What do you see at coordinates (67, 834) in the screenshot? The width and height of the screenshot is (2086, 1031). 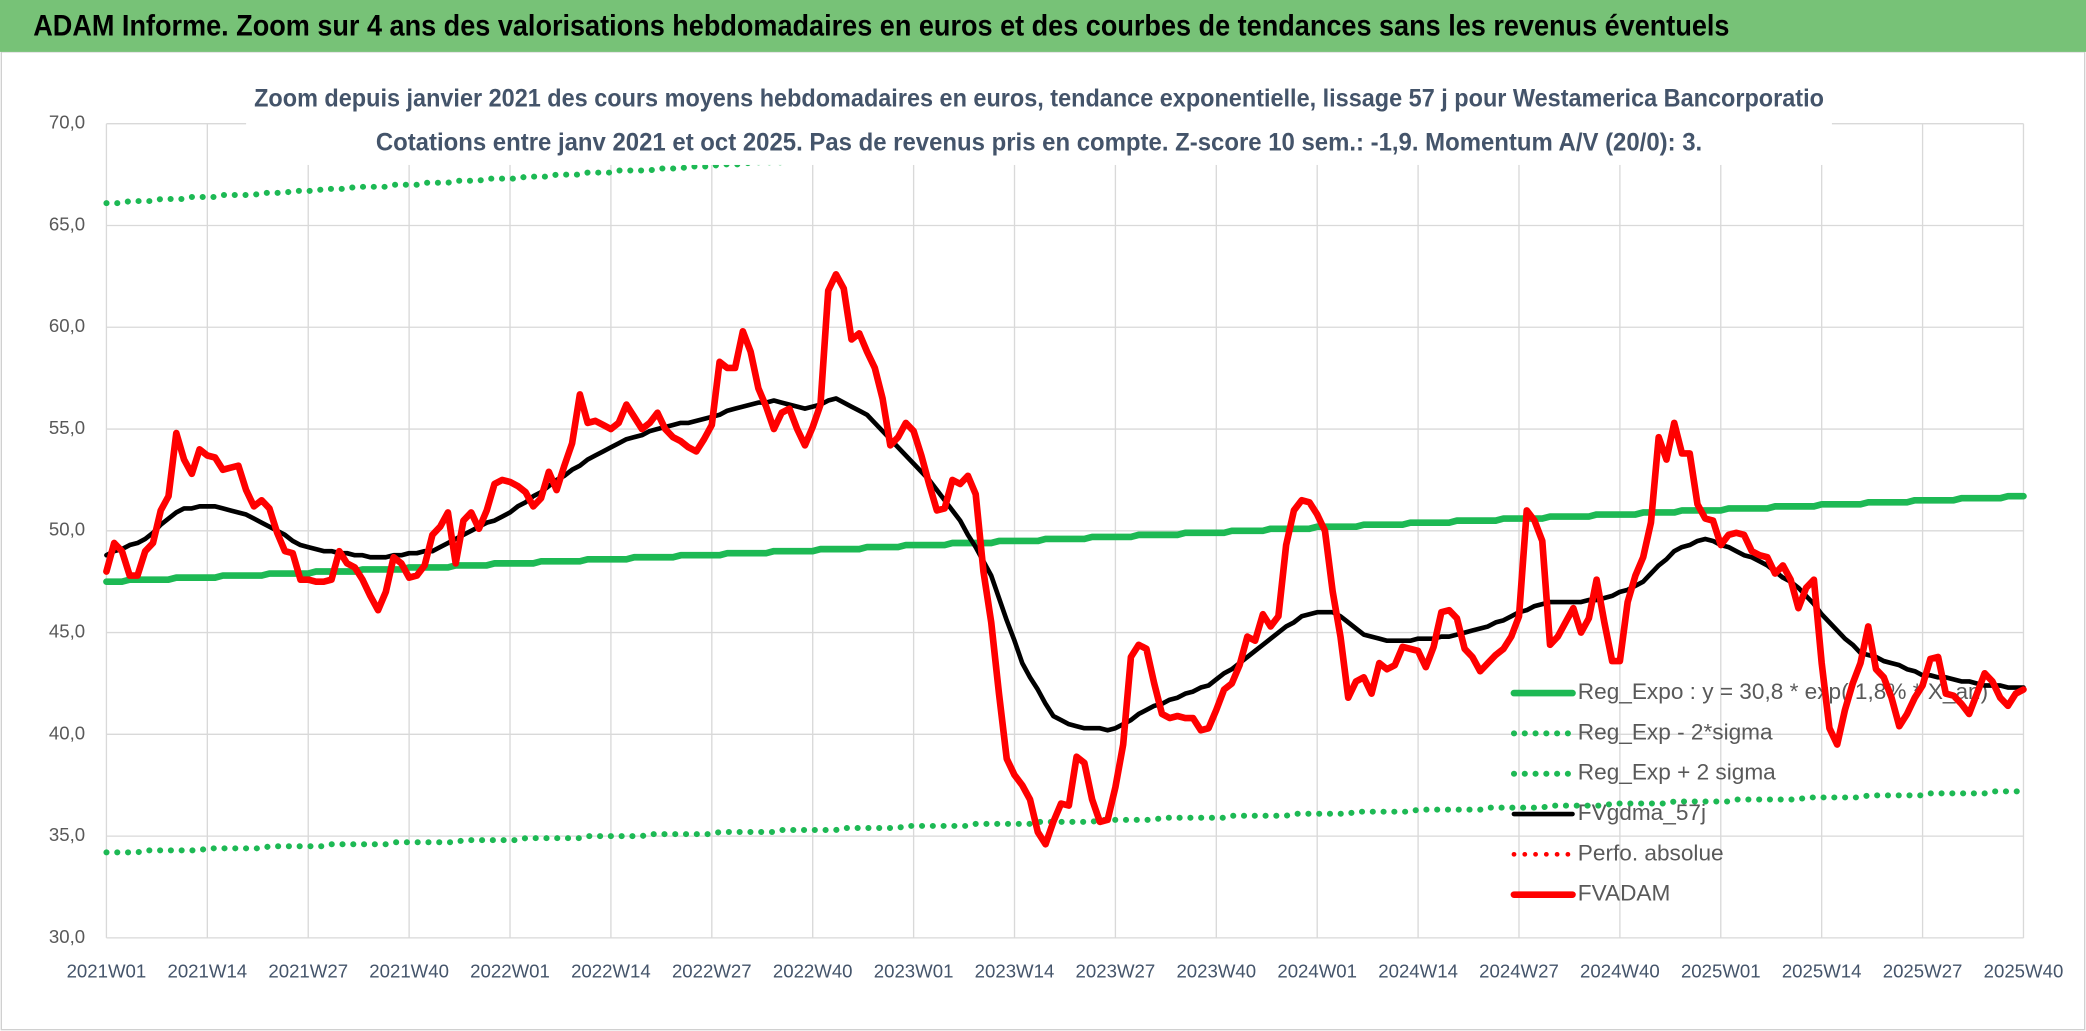 I see `y-tick-label: 35,0` at bounding box center [67, 834].